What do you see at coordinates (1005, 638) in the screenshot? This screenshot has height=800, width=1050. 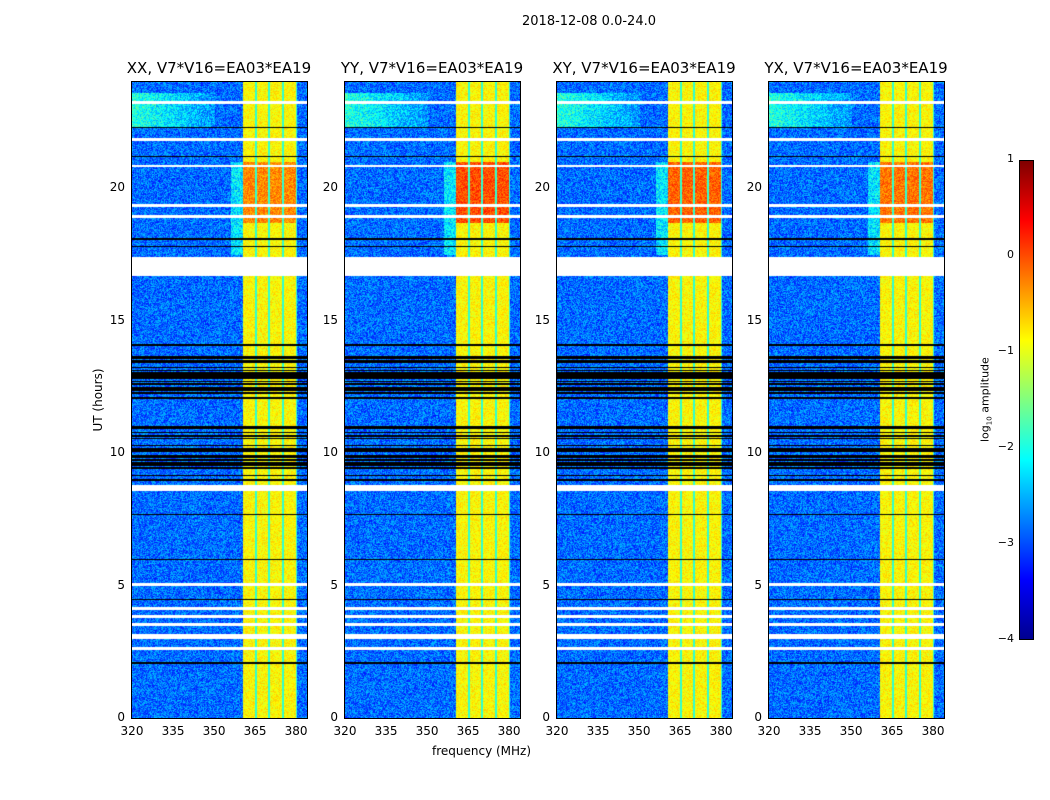 I see `colorbar-tick-label: −4` at bounding box center [1005, 638].